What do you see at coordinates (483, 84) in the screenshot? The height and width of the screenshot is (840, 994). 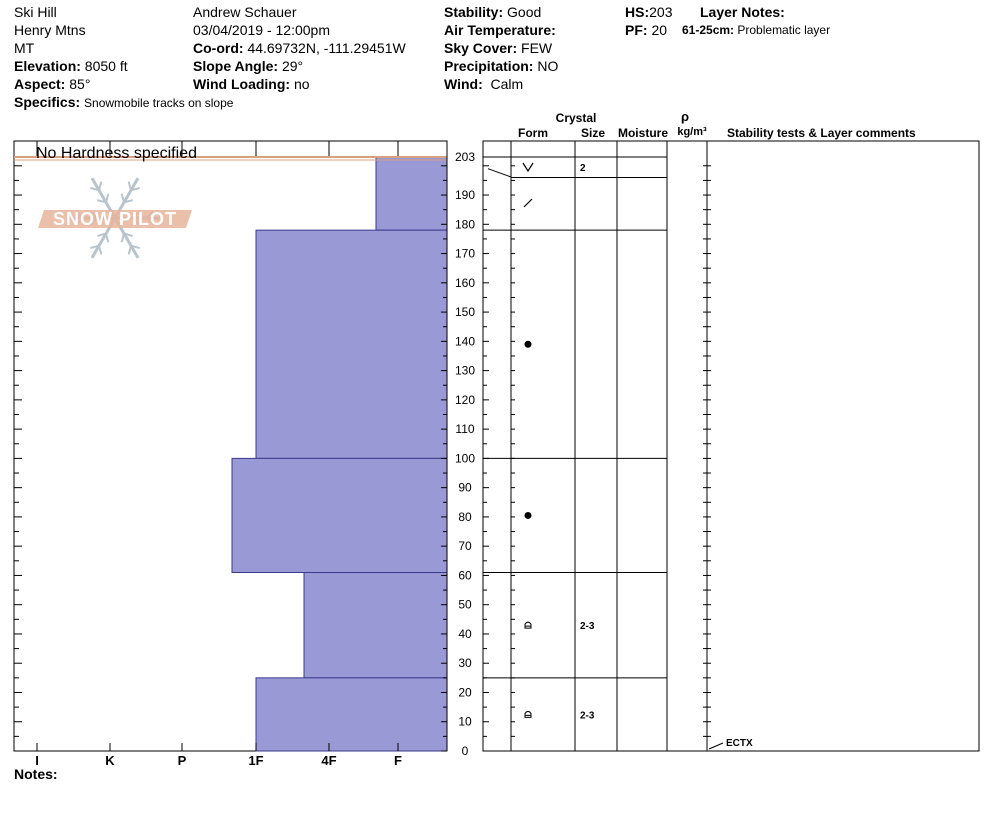 I see `wind-row: Wind: Calm` at bounding box center [483, 84].